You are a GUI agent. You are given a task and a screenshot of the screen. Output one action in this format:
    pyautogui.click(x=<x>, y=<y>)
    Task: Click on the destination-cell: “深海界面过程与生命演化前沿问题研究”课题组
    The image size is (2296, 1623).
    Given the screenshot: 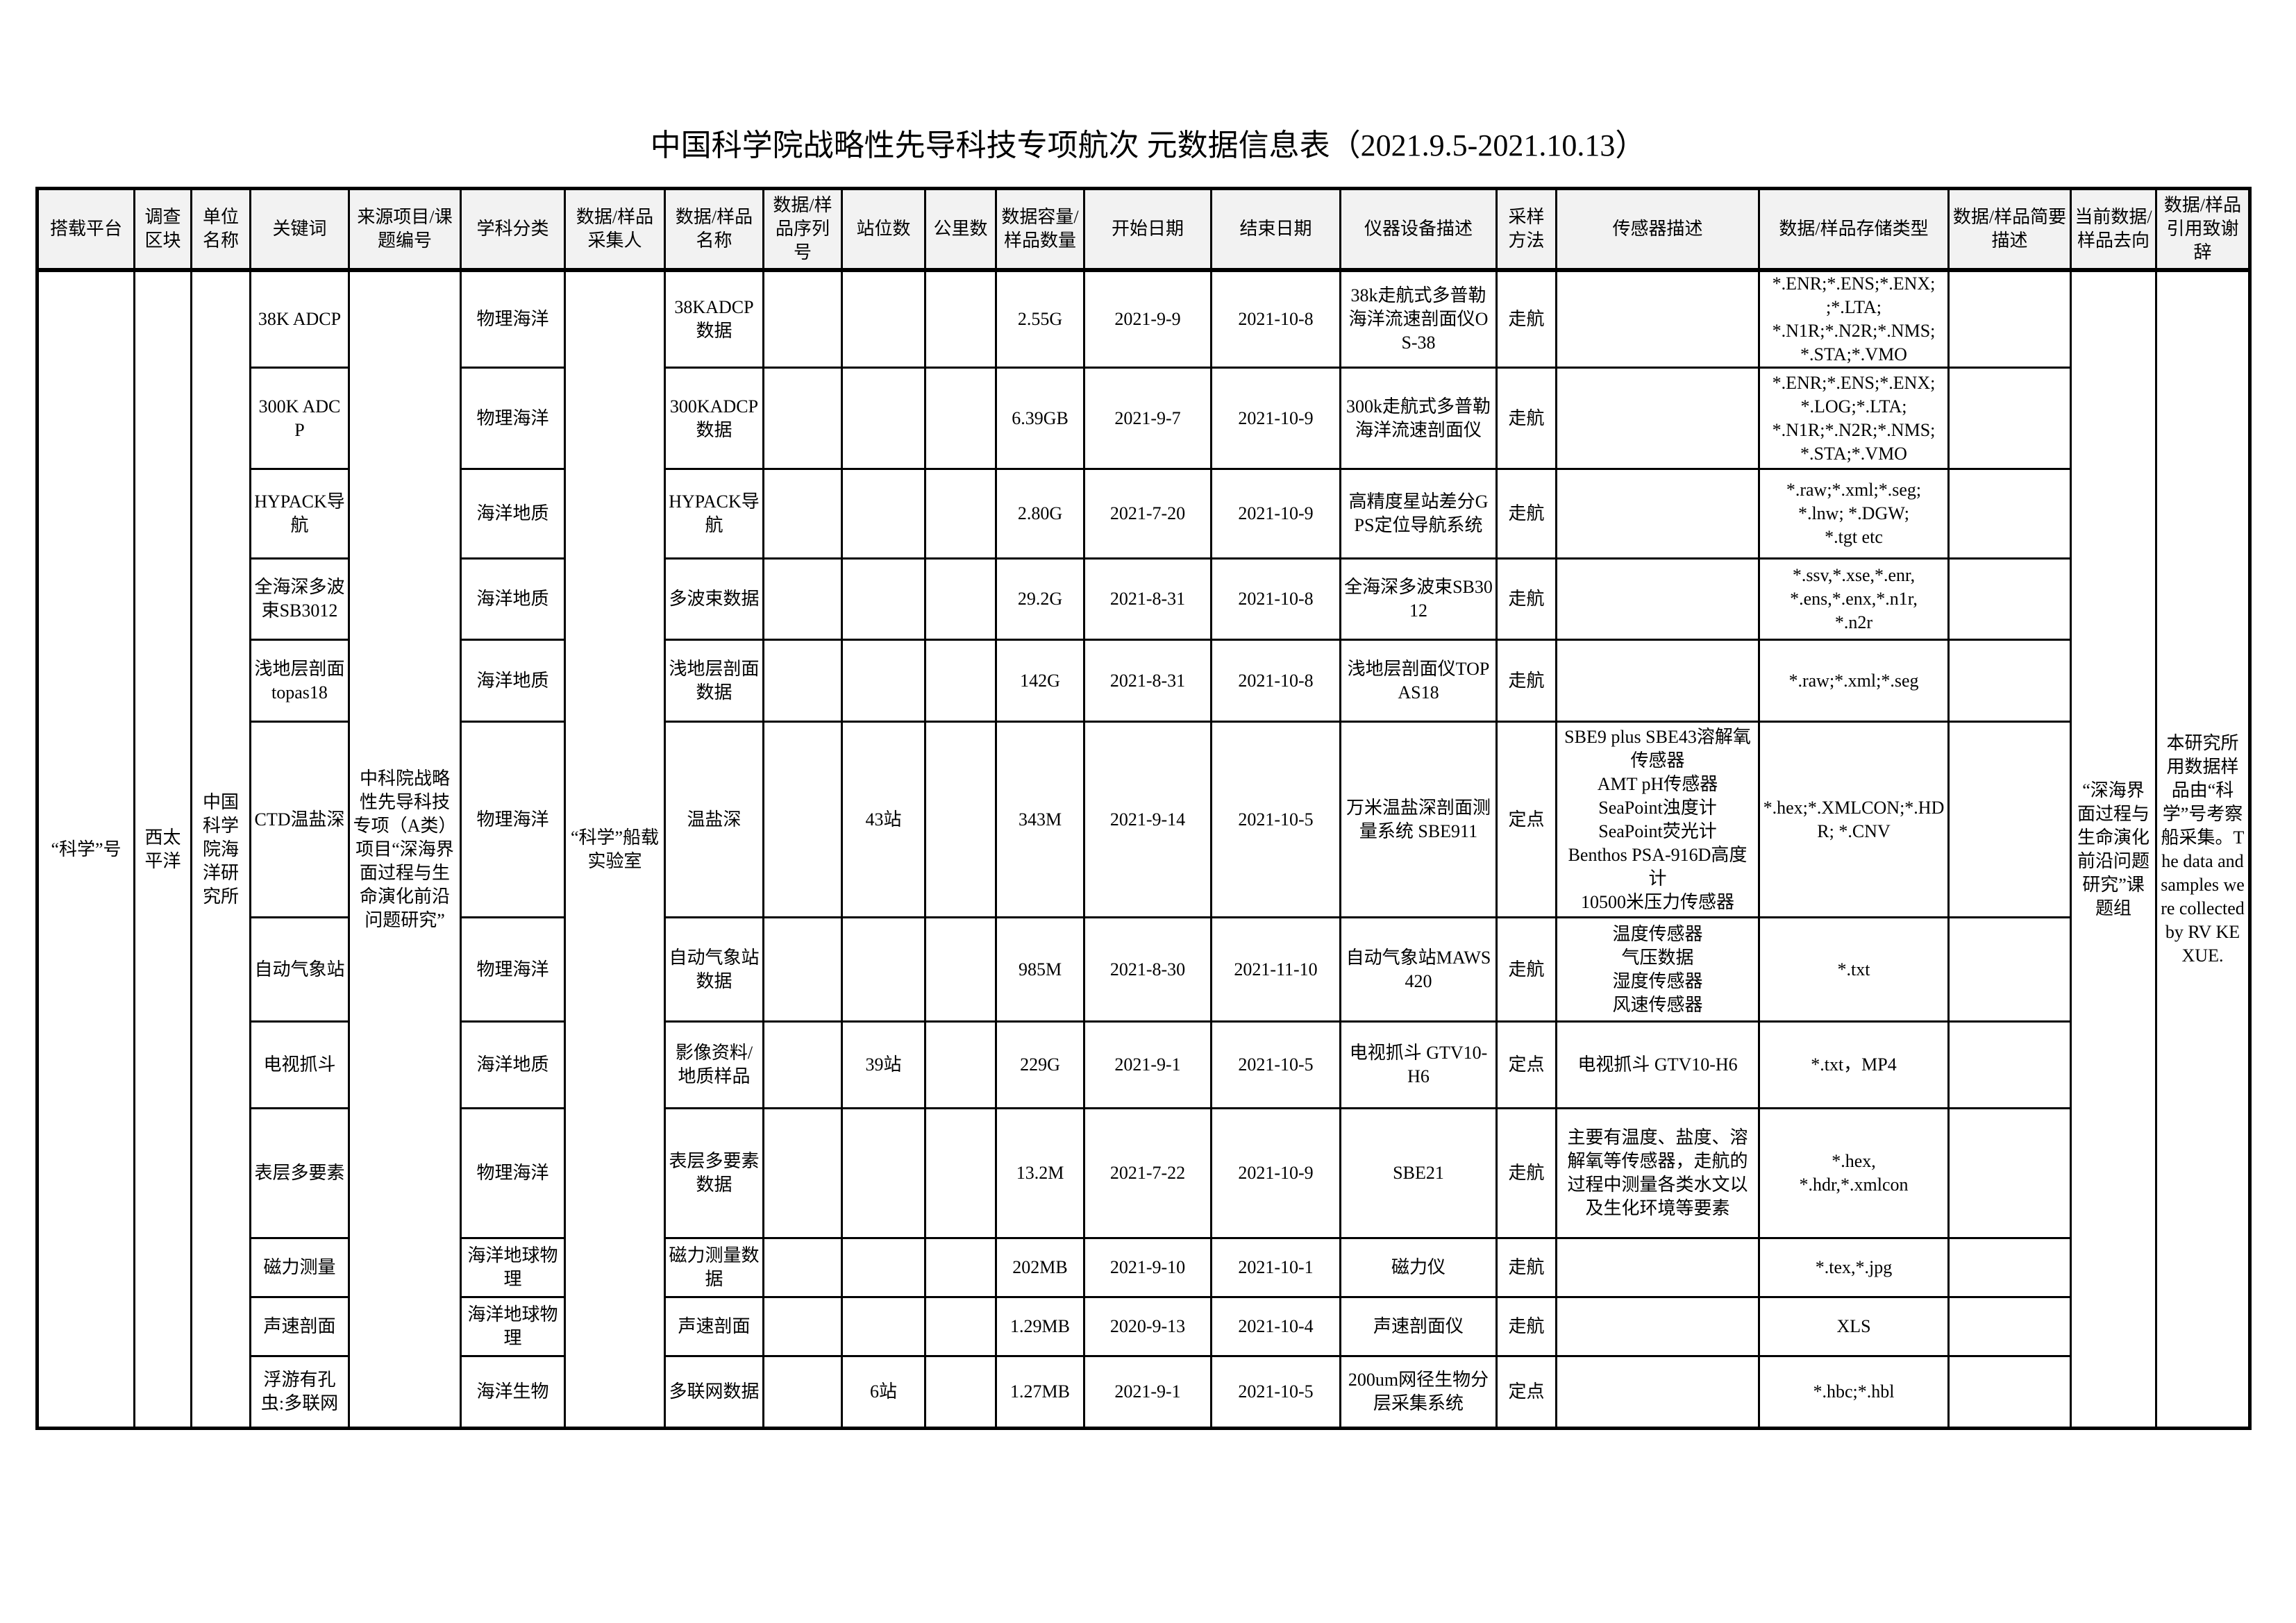 What is the action you would take?
    pyautogui.click(x=2113, y=849)
    